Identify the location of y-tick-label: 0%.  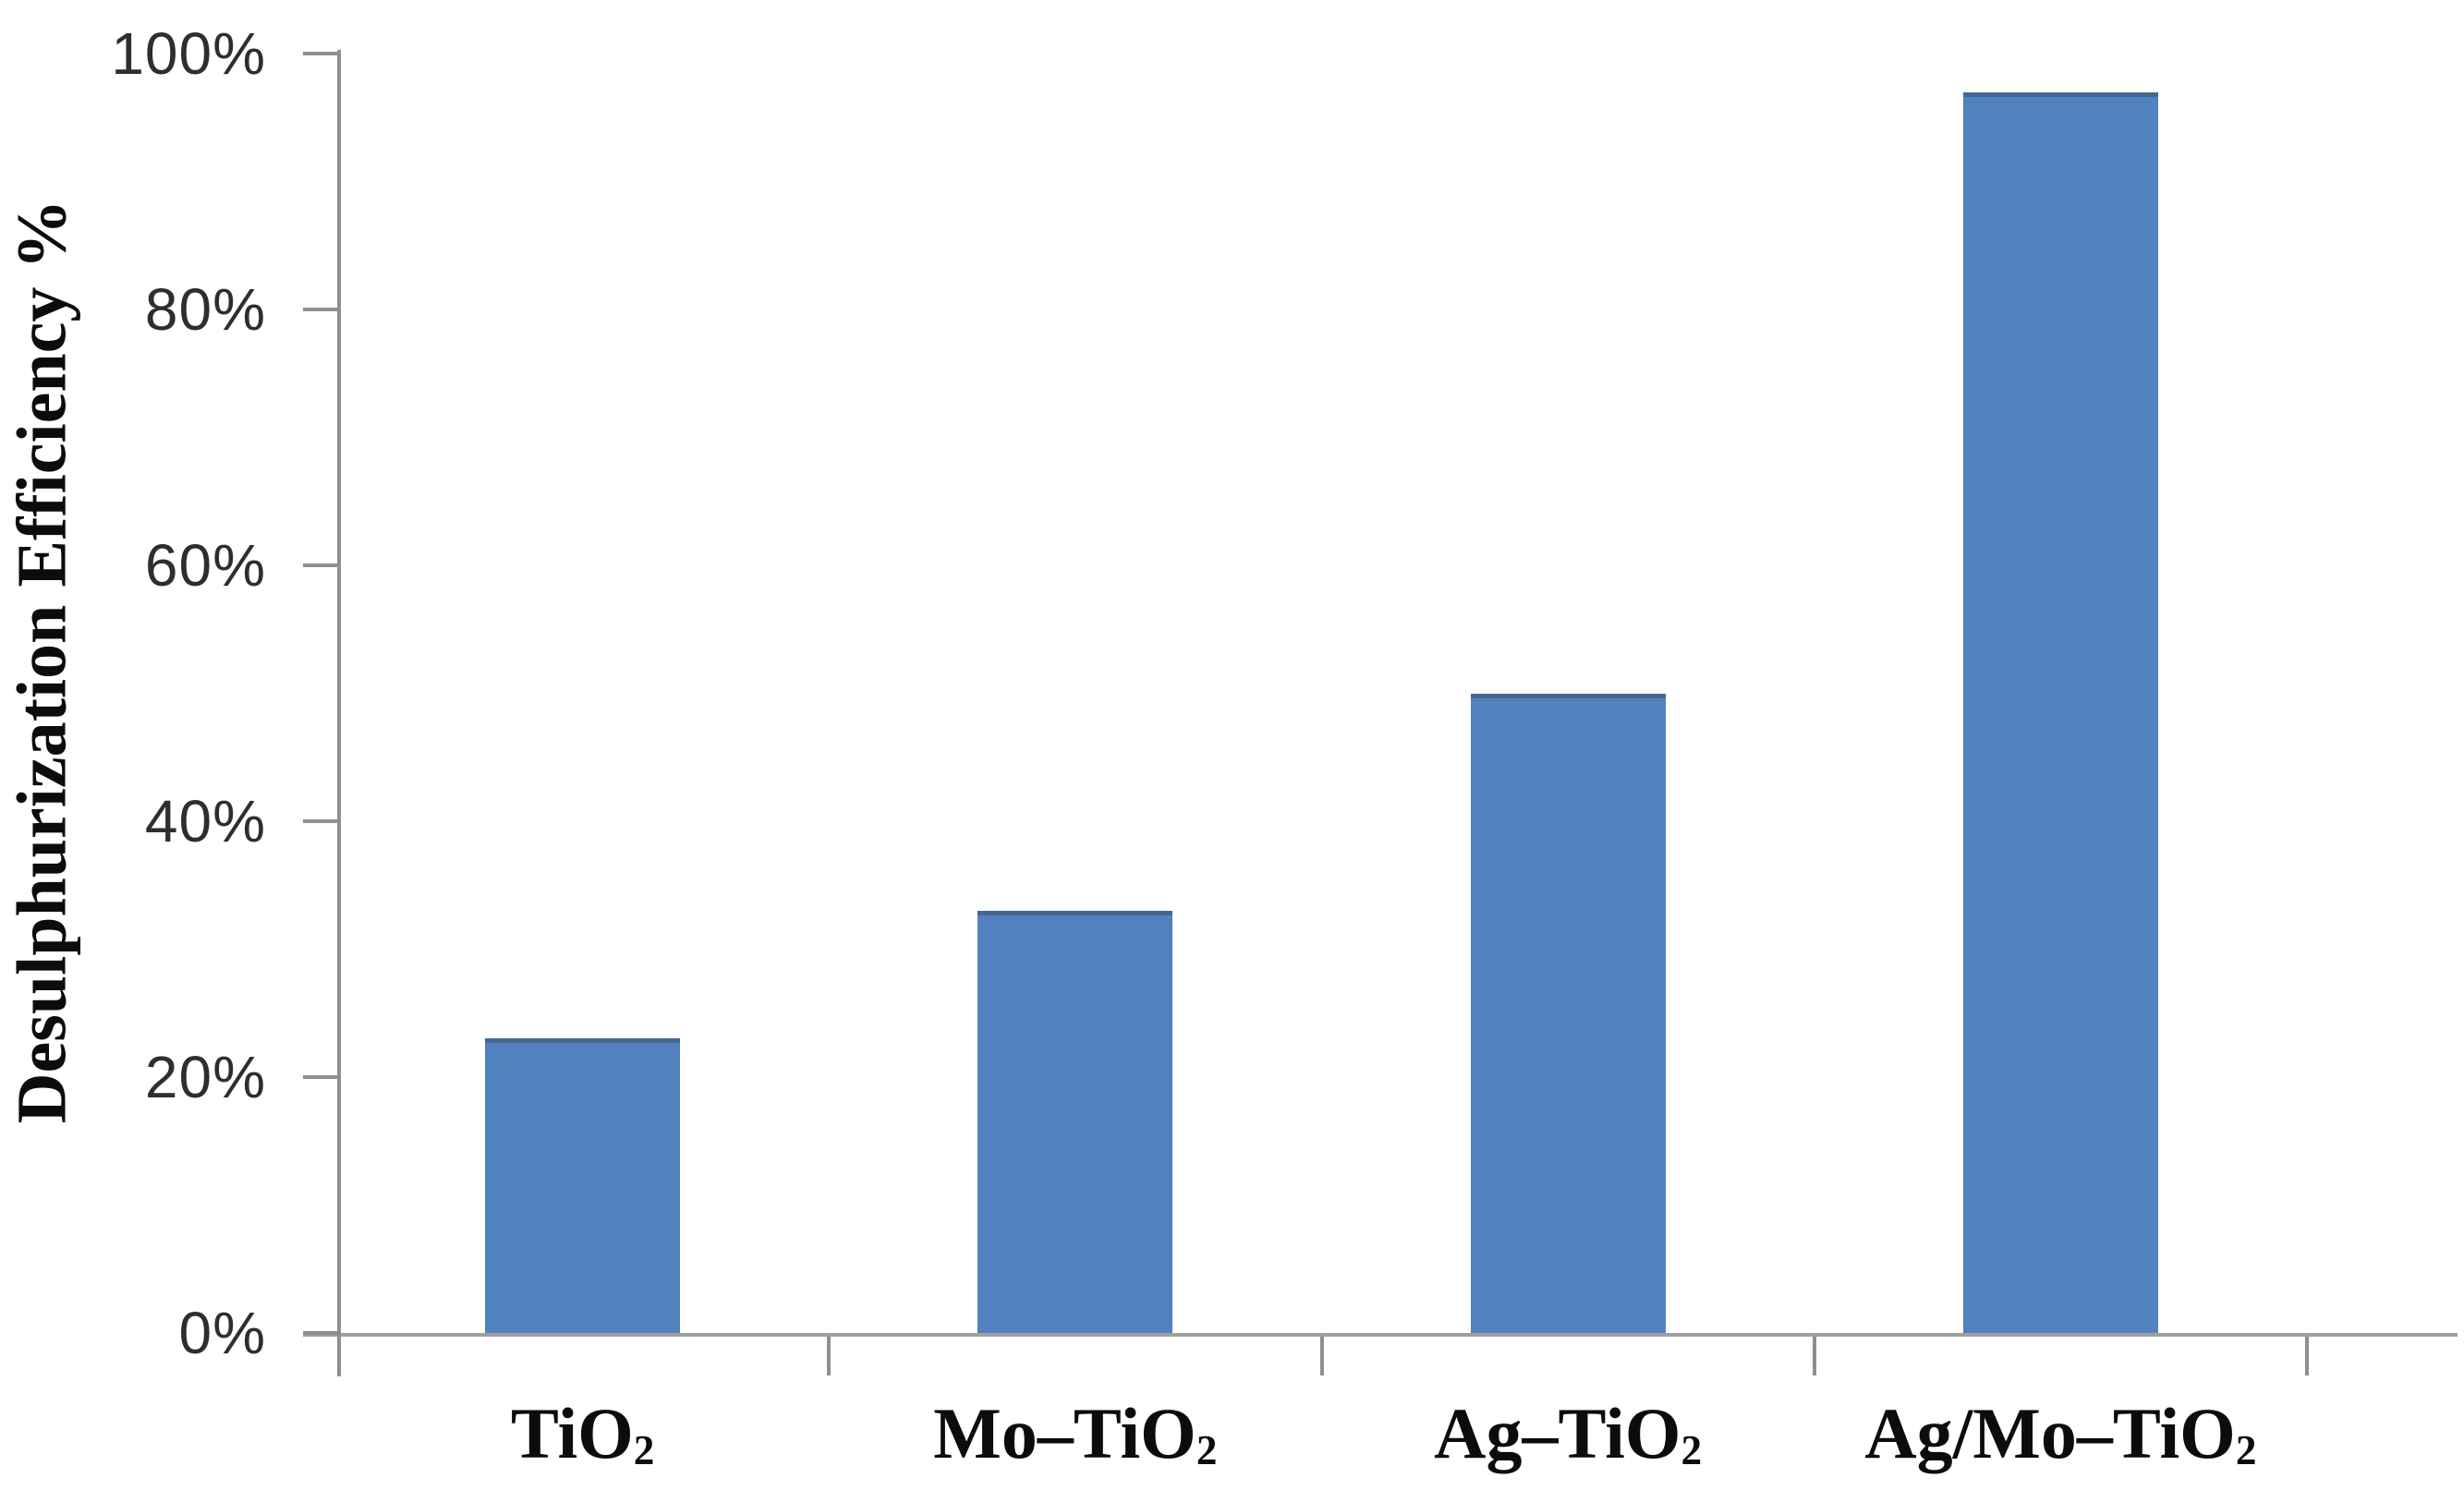
(222, 1333).